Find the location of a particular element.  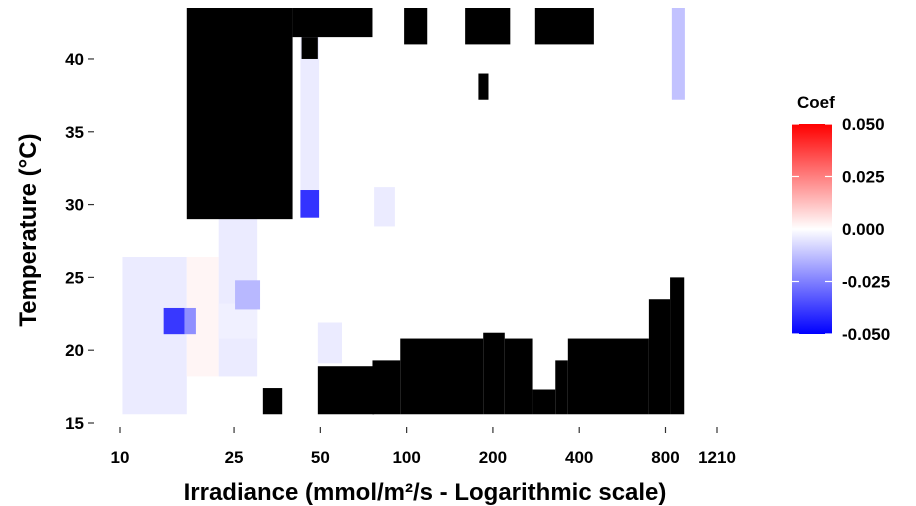

y-tick-label: 30 is located at coordinates (74, 205).